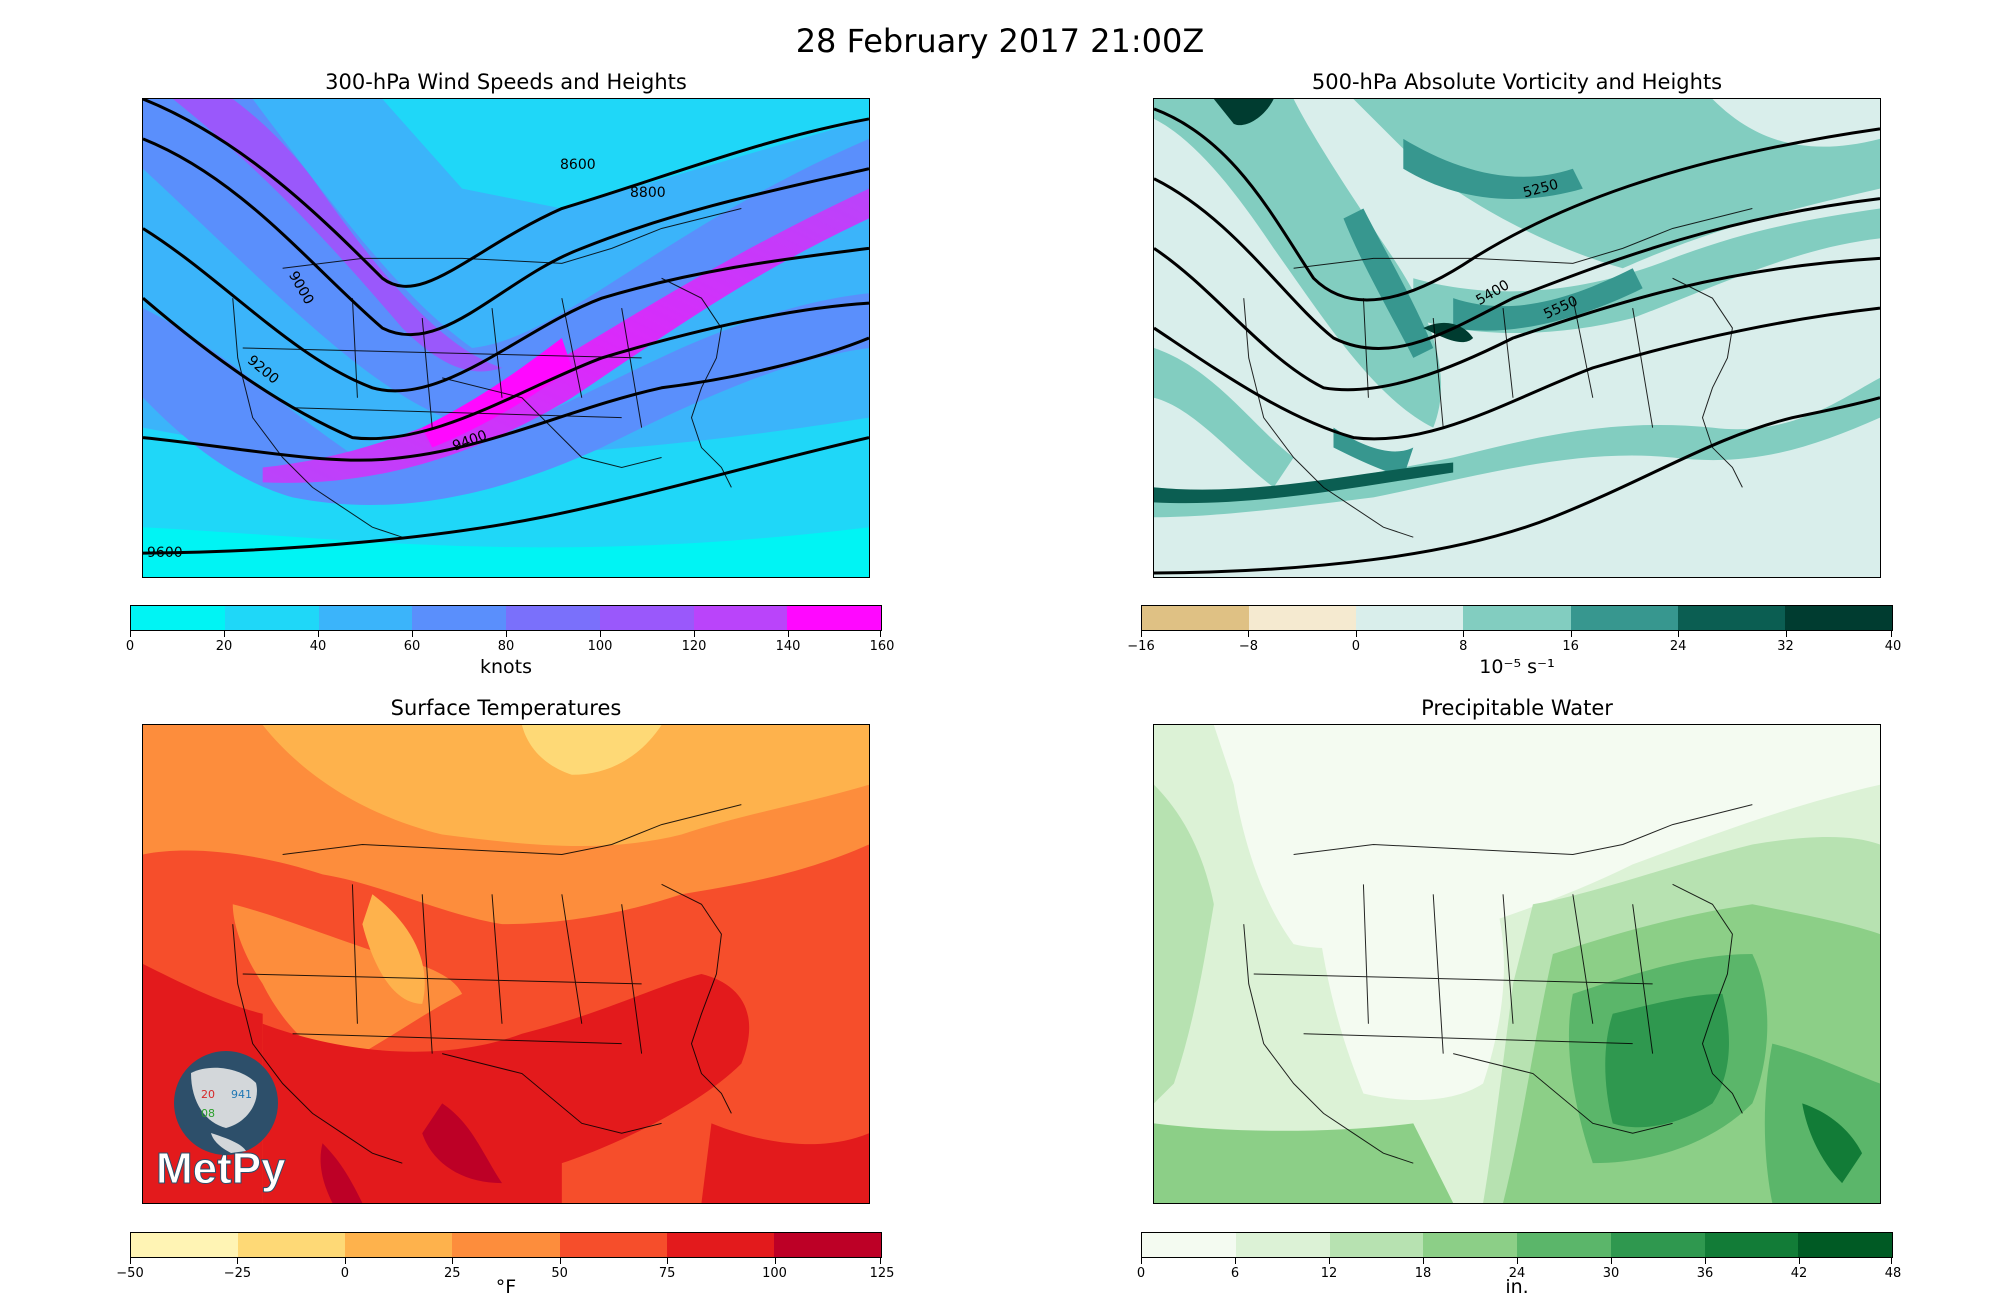  I want to click on map-precipitable-water, so click(1517, 964).